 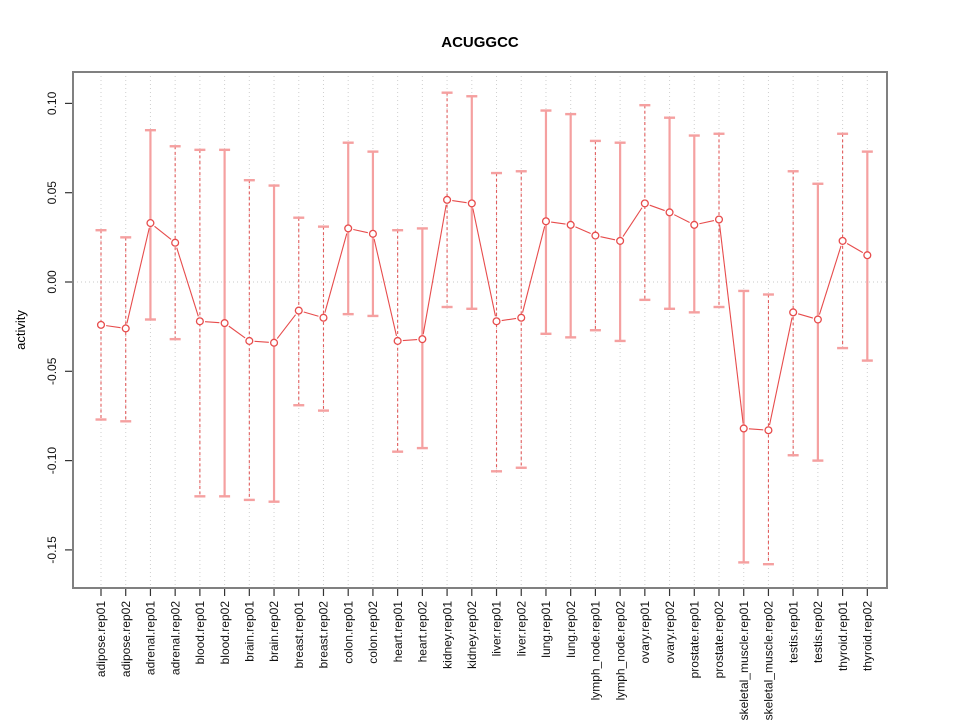 What do you see at coordinates (521, 629) in the screenshot?
I see `x-tick-label: liver.rep02` at bounding box center [521, 629].